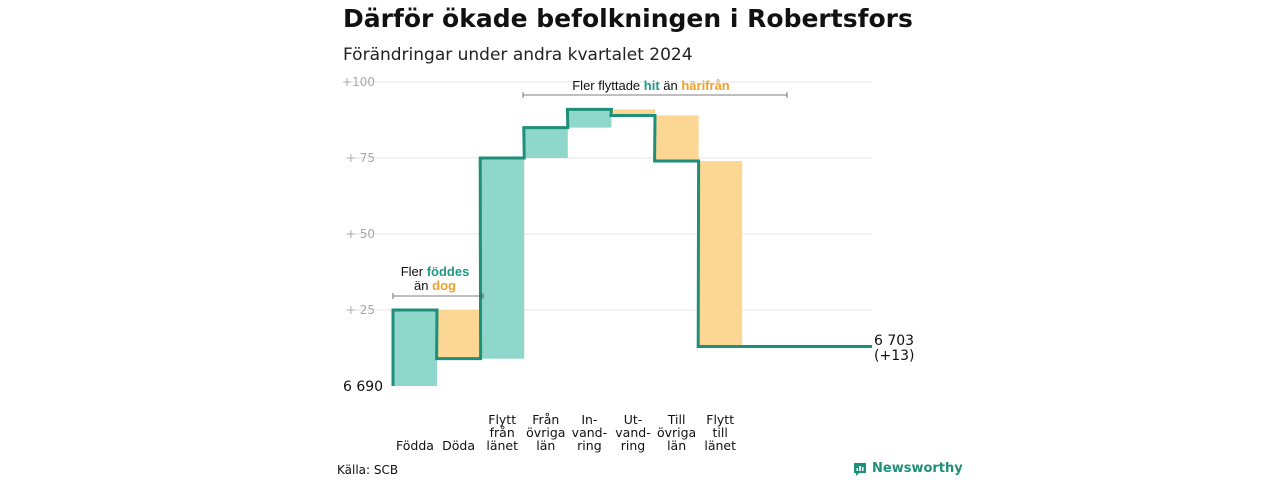  Describe the element at coordinates (633, 419) in the screenshot. I see `x-tick-label: Ut-` at that location.